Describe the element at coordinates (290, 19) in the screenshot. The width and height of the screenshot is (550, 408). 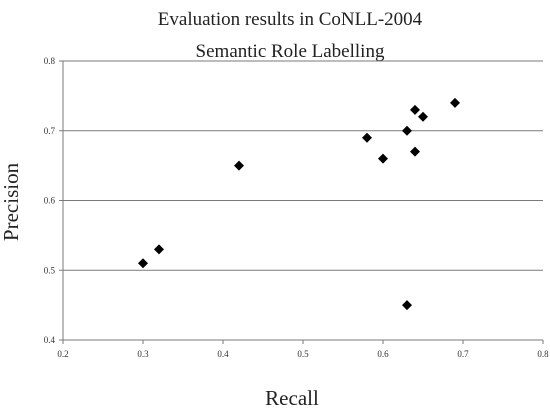
I see `chart-title-line-1: Evaluation results in CoNLL-2004` at that location.